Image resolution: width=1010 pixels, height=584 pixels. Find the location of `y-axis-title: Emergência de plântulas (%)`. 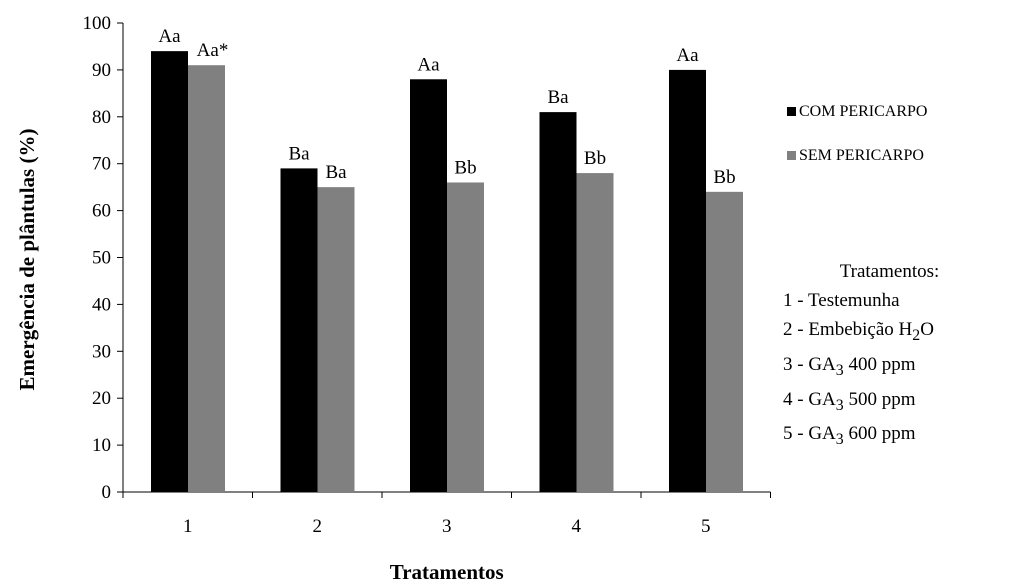

y-axis-title: Emergência de plântulas (%) is located at coordinates (27, 260).